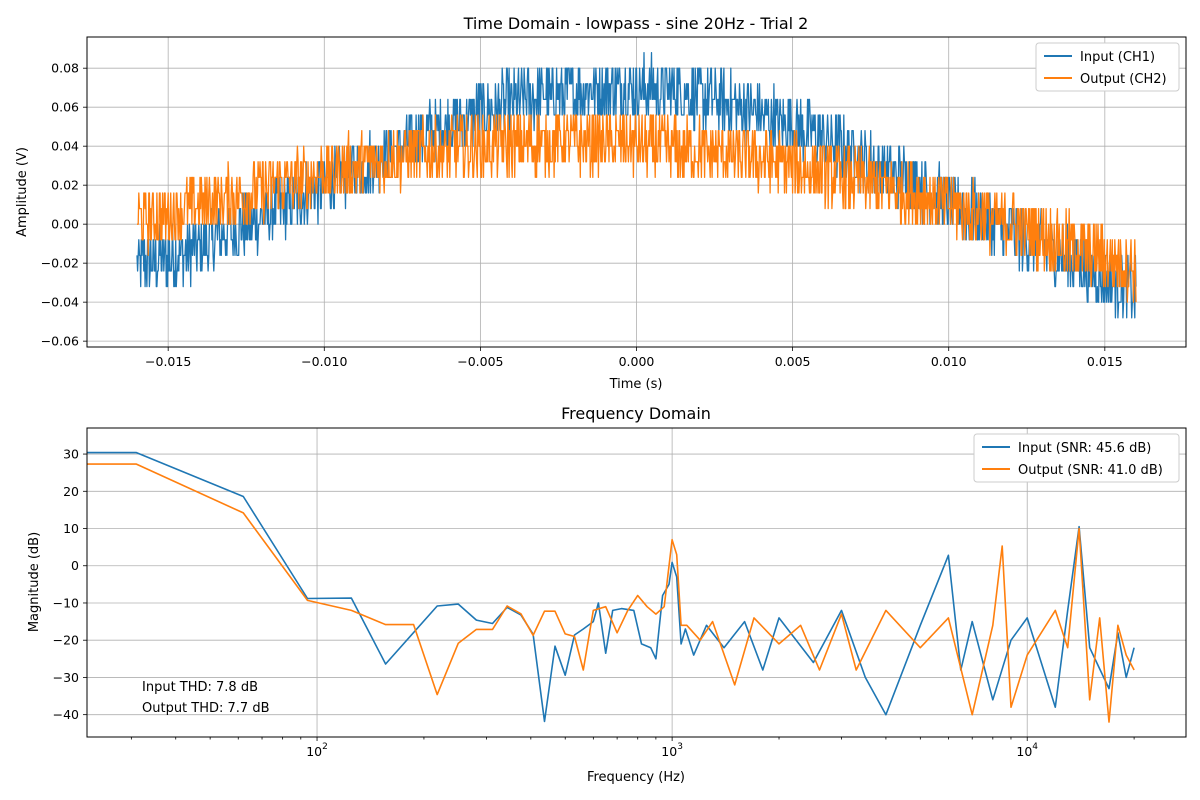 This screenshot has height=800, width=1200. Describe the element at coordinates (22, 192) in the screenshot. I see `y-axis-label: Amplitude (V)` at that location.